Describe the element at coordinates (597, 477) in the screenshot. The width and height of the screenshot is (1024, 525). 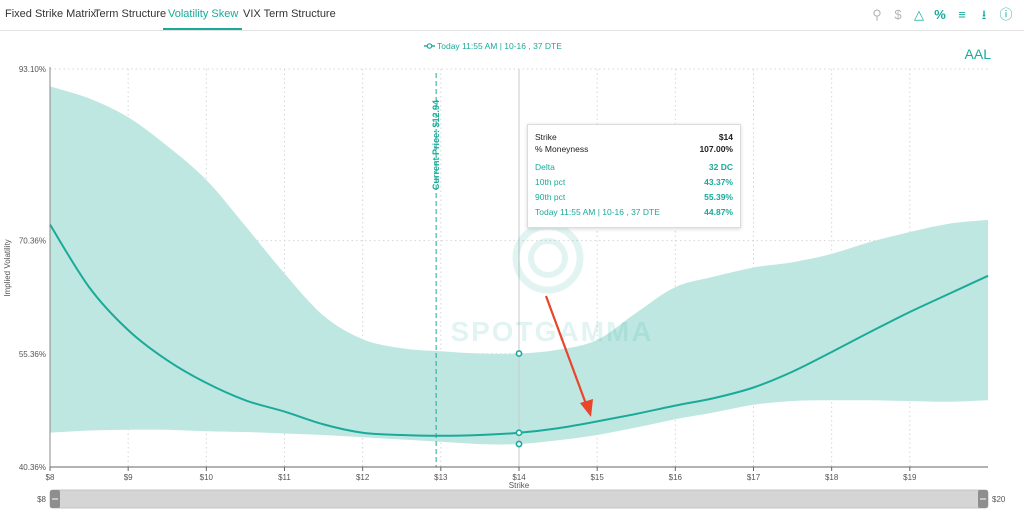
I see `x-tick-label: $15` at that location.